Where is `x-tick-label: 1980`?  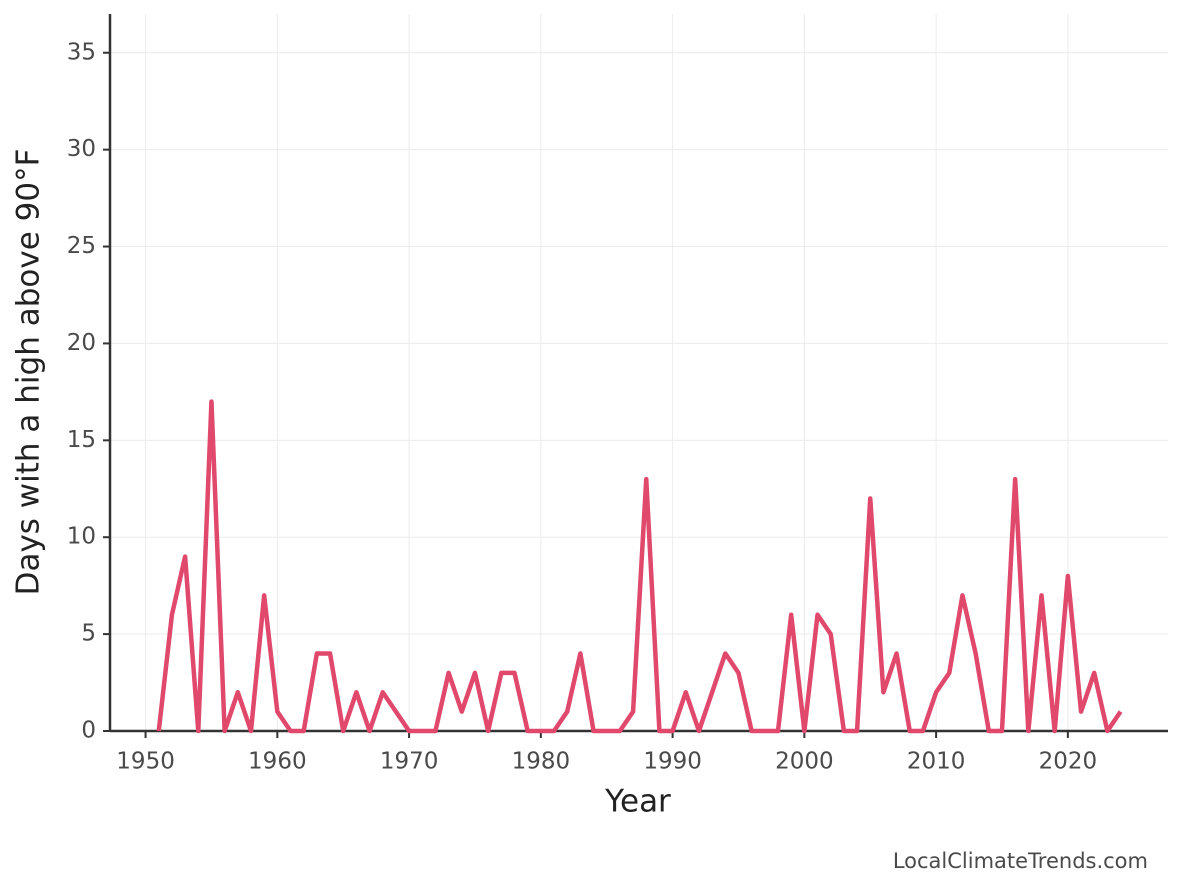
x-tick-label: 1980 is located at coordinates (541, 762).